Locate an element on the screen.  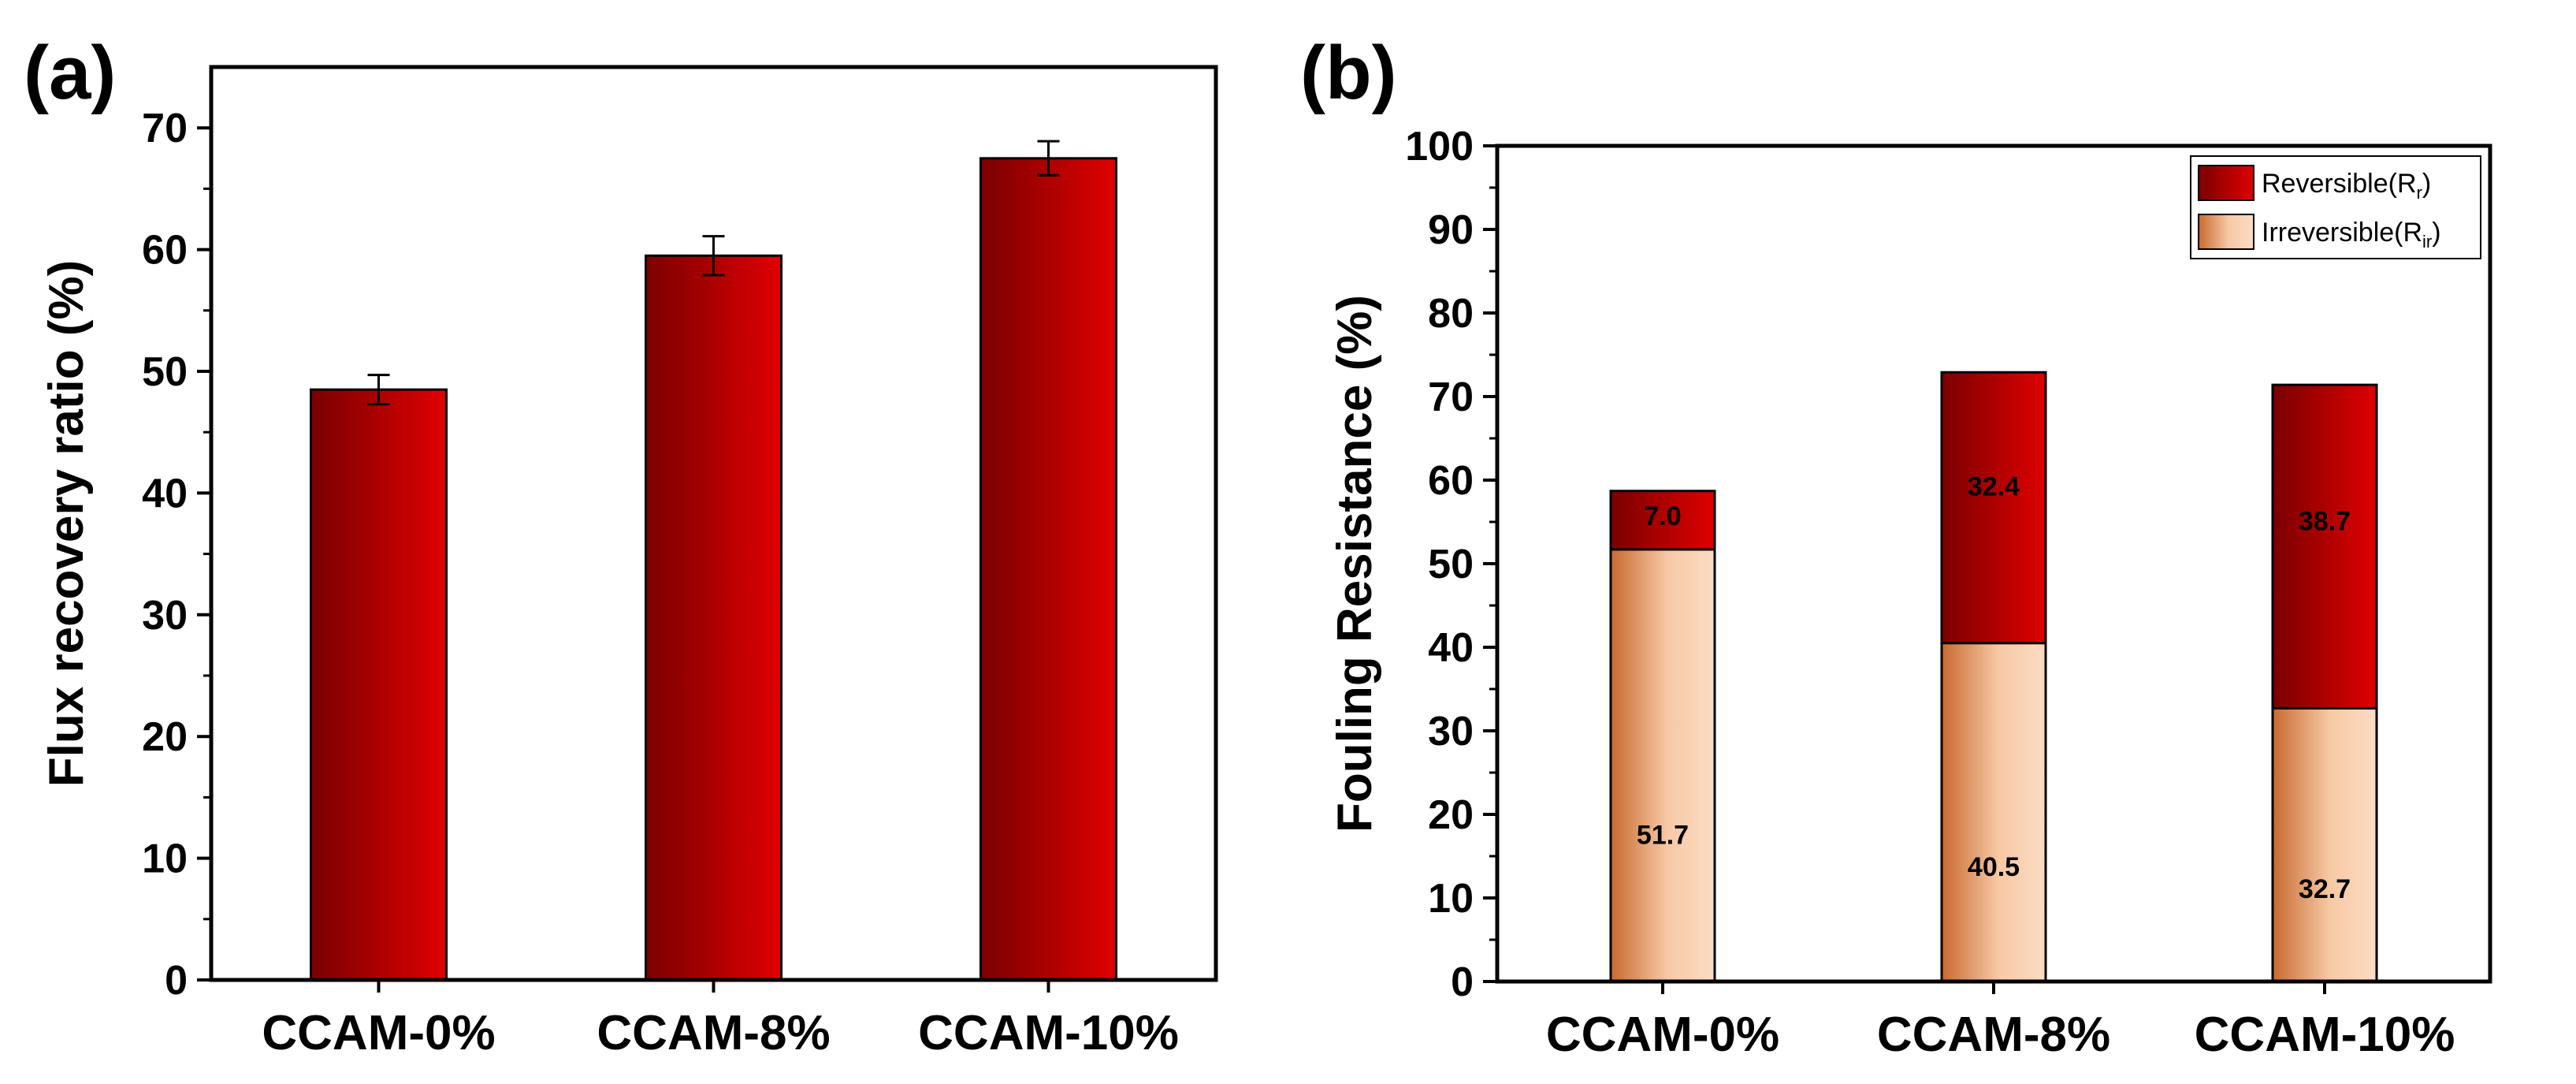
data-label: 38.7 is located at coordinates (2325, 521).